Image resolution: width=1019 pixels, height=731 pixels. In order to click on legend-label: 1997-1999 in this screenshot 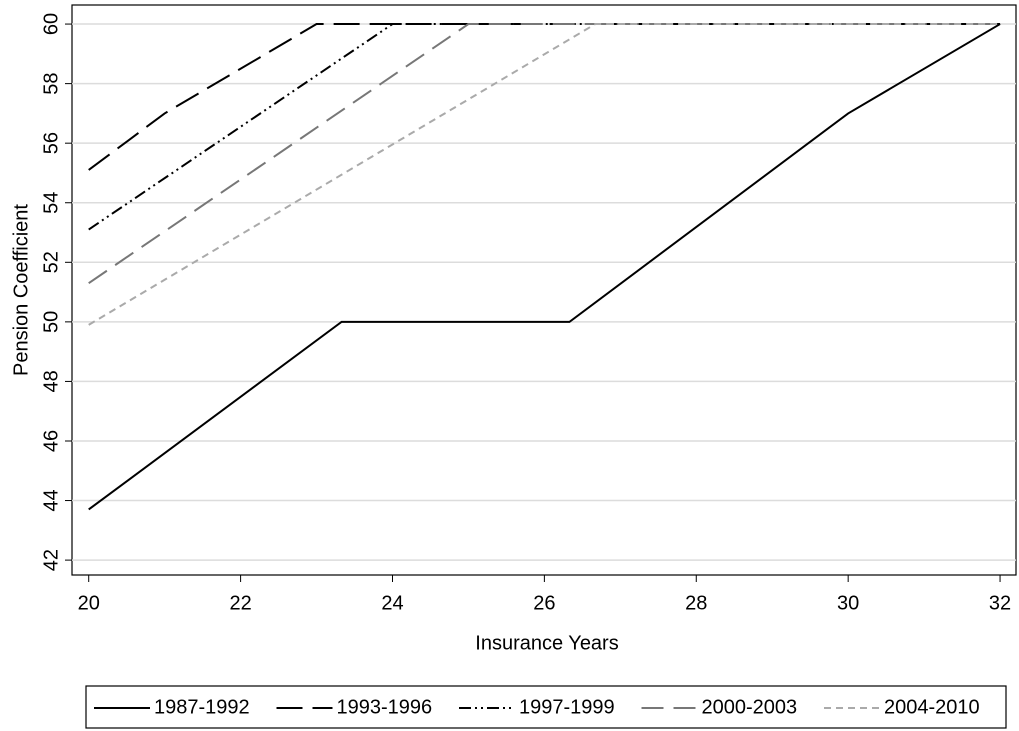, I will do `click(567, 707)`.